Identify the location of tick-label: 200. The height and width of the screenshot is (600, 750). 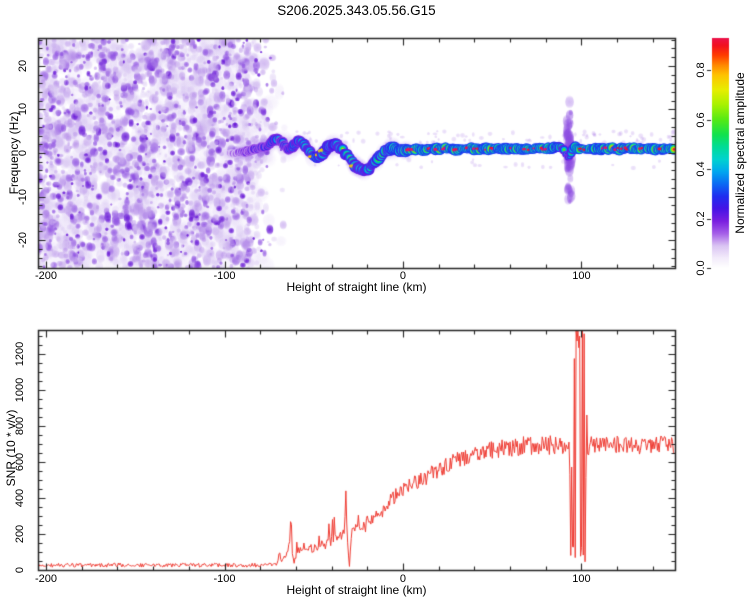
(20, 534).